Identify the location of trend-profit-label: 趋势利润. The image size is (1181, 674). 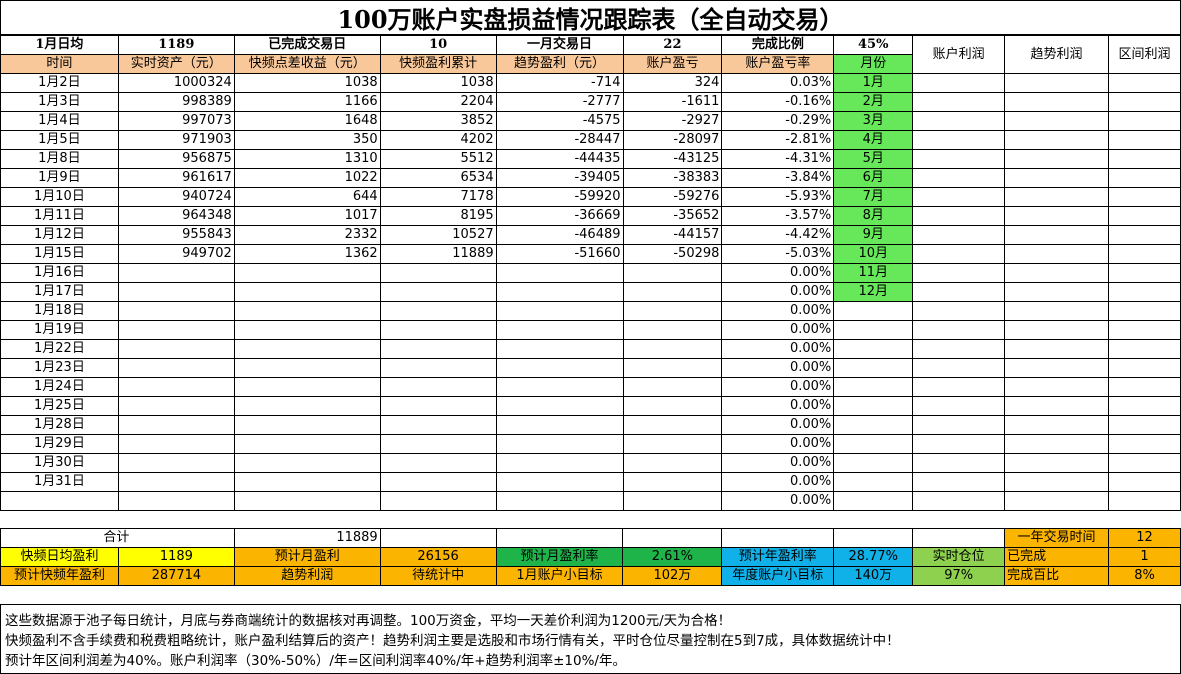
(307, 576).